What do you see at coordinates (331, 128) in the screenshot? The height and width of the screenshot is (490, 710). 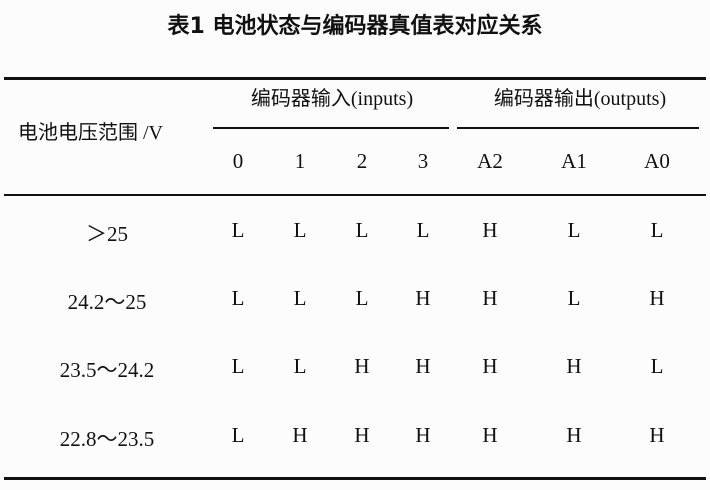 I see `inputs-rule` at bounding box center [331, 128].